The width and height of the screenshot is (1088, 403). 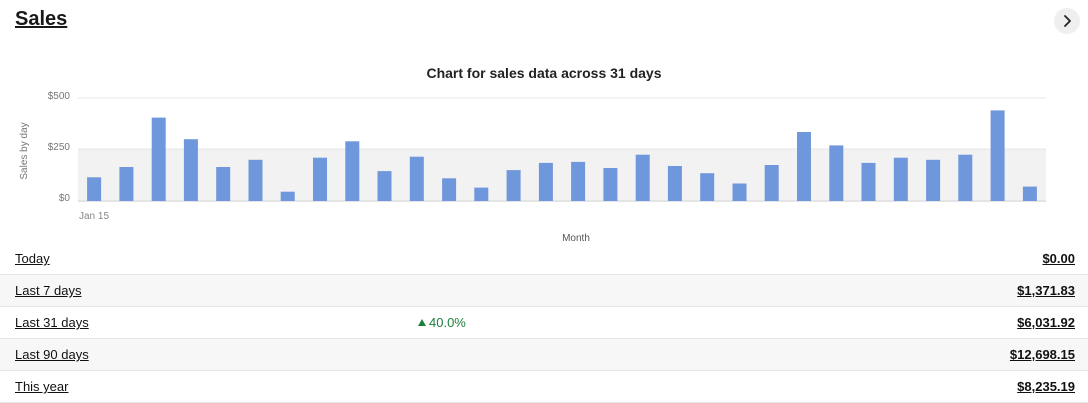 I want to click on summary-amount: $1,371.83, so click(x=1046, y=290).